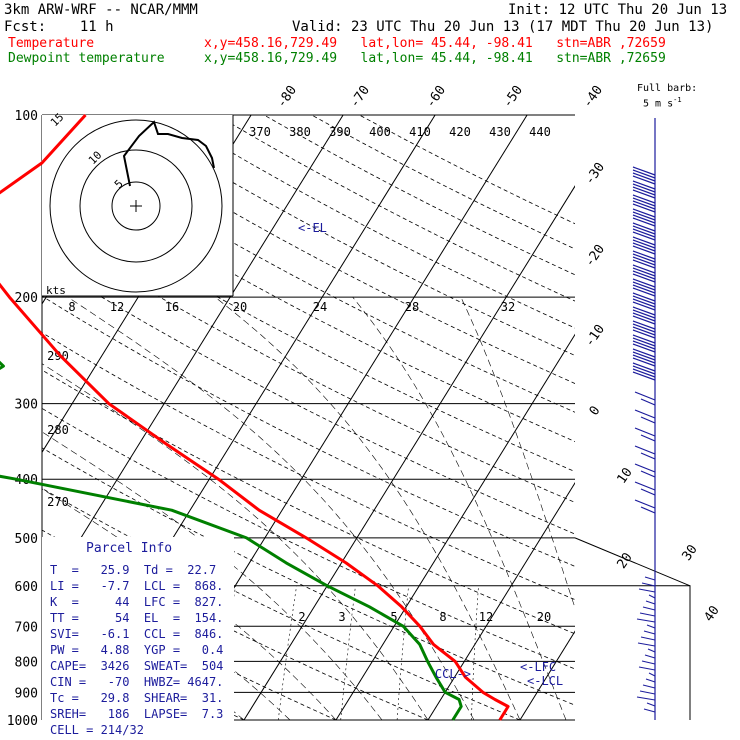 The image size is (740, 740). Describe the element at coordinates (453, 674) in the screenshot. I see `level-annotation: CCL->` at that location.